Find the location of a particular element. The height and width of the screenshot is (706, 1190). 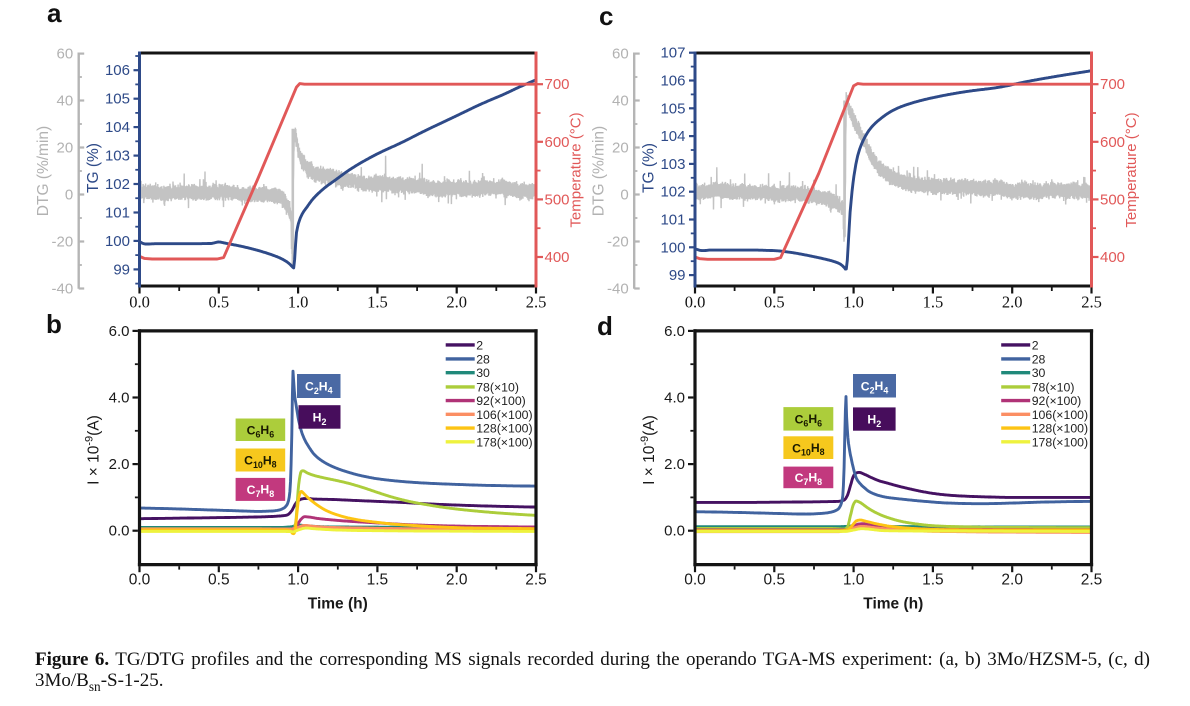

svg-text: d is located at coordinates (605, 326).